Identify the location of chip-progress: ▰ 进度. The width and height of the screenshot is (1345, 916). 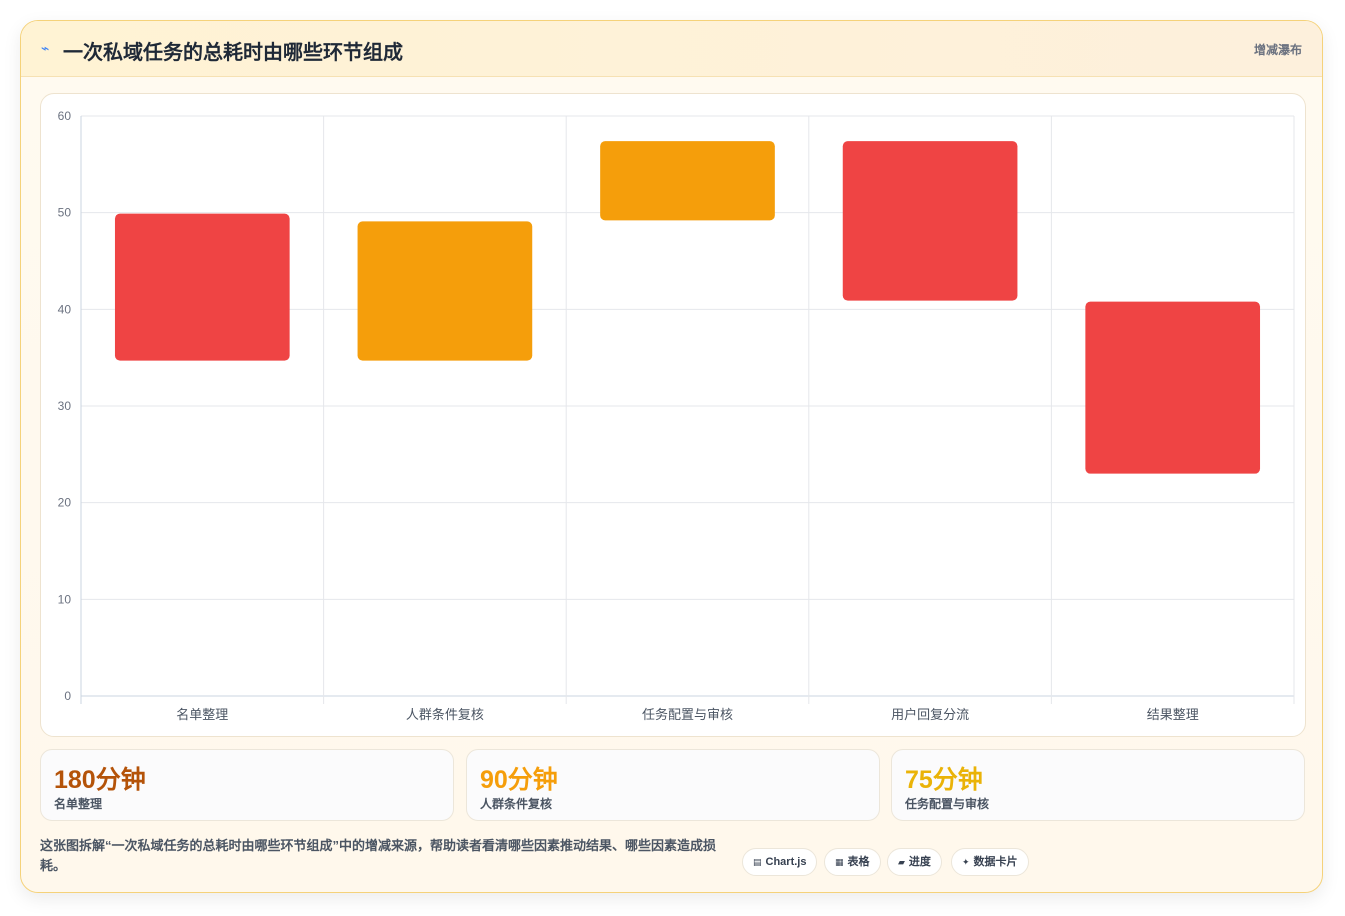
(914, 862).